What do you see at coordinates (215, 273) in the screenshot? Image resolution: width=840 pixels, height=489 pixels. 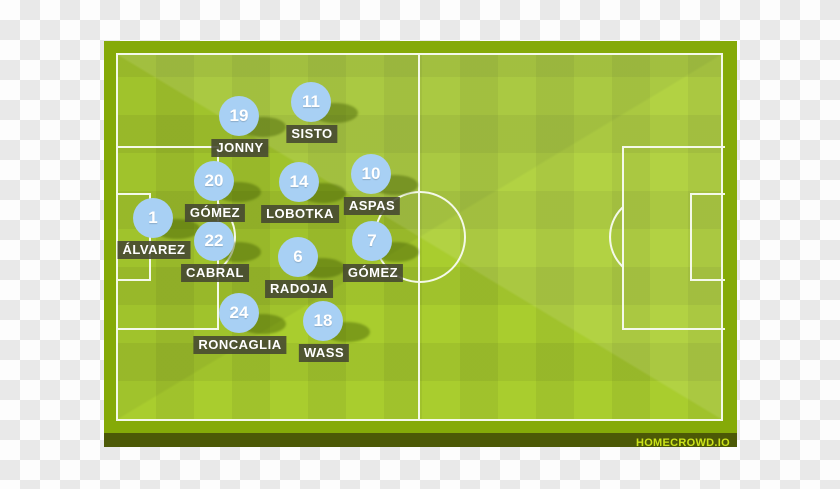 I see `player-name-label: CABRAL` at bounding box center [215, 273].